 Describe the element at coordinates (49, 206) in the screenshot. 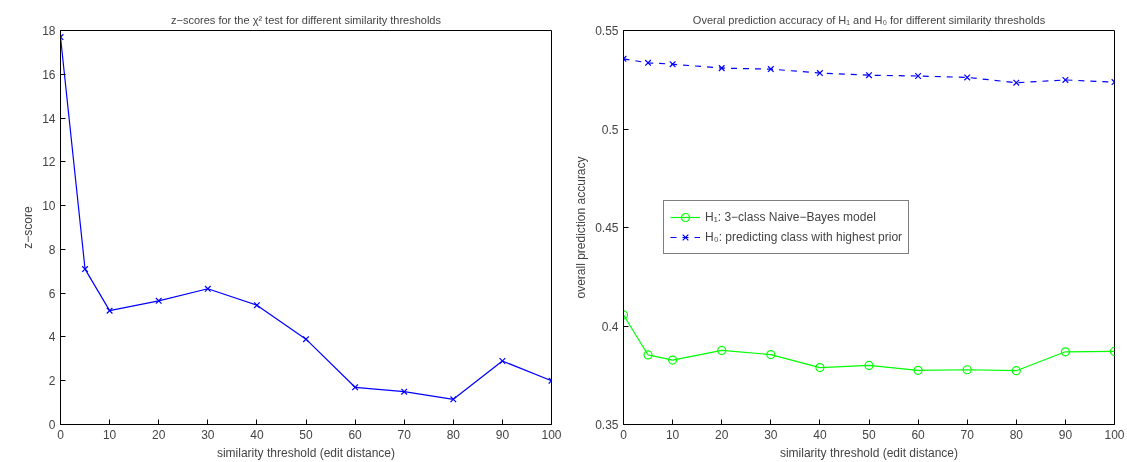

I see `y-tick-label: 10` at that location.